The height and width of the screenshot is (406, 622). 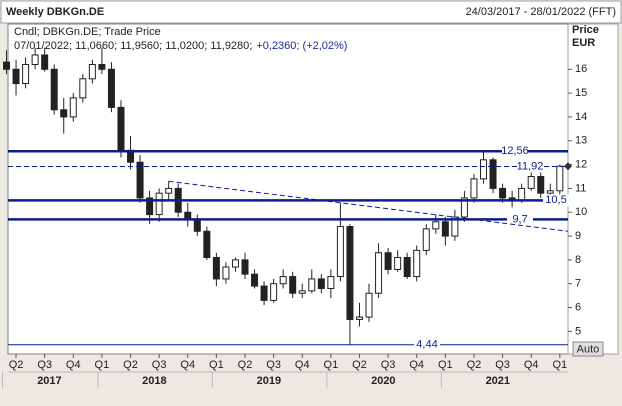 I want to click on y-tick-label: 7, so click(x=578, y=284).